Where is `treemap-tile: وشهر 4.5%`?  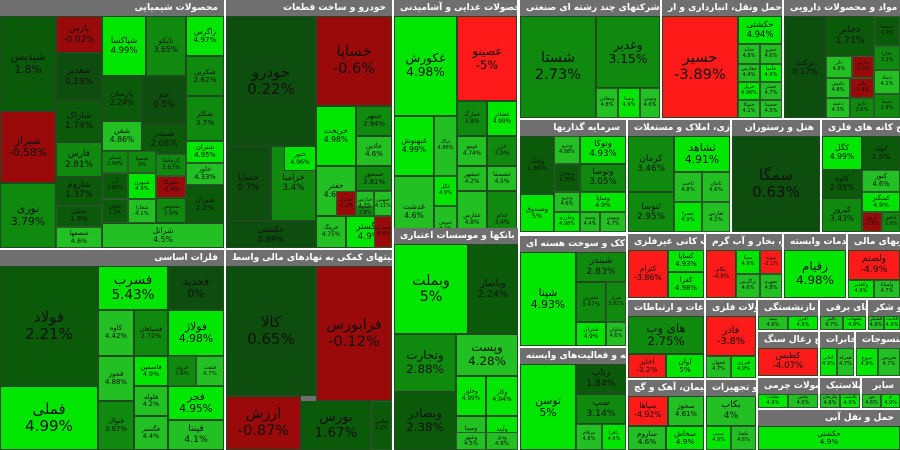 treemap-tile: وشهر 4.5% is located at coordinates (471, 441).